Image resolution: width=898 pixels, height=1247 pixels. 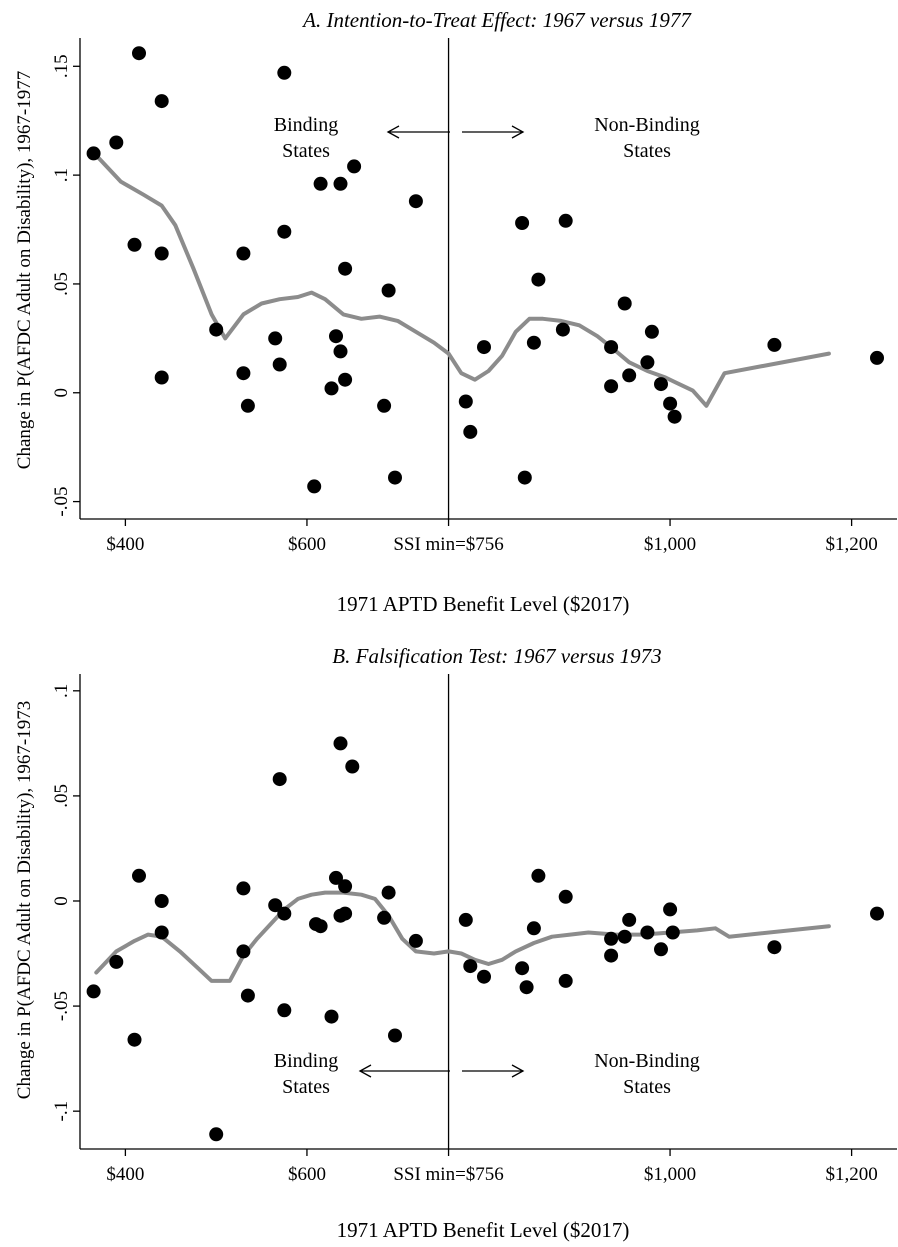 What do you see at coordinates (306, 1087) in the screenshot?
I see `panel-b-binding-label-2: States` at bounding box center [306, 1087].